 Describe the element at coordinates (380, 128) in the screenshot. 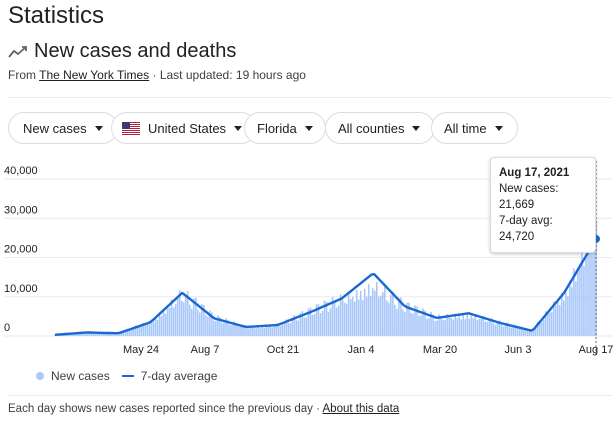

I see `filter-county-dropdown: All counties` at that location.